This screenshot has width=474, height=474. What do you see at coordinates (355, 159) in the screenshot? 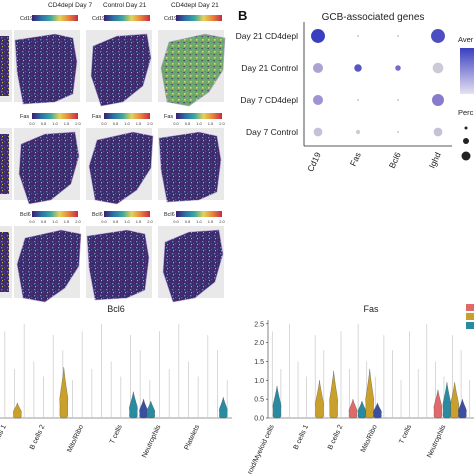
I see `col-label: Fas` at bounding box center [355, 159].